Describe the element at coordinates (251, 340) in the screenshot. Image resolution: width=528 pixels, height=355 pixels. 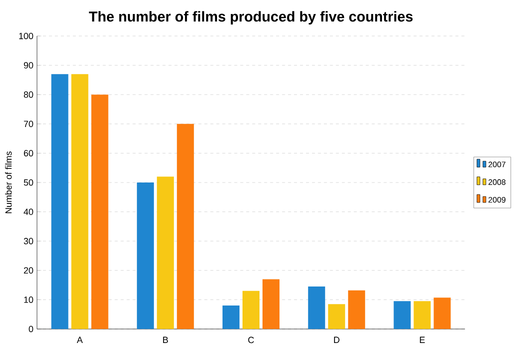
I see `x-tick-label: C` at that location.